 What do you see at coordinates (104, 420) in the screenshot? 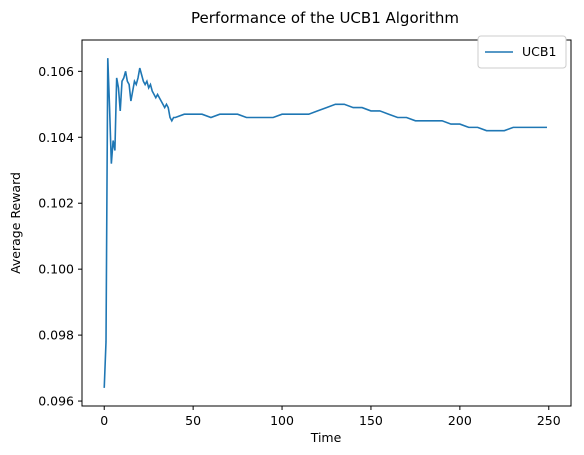
I see `x-tick-label: 0` at bounding box center [104, 420].